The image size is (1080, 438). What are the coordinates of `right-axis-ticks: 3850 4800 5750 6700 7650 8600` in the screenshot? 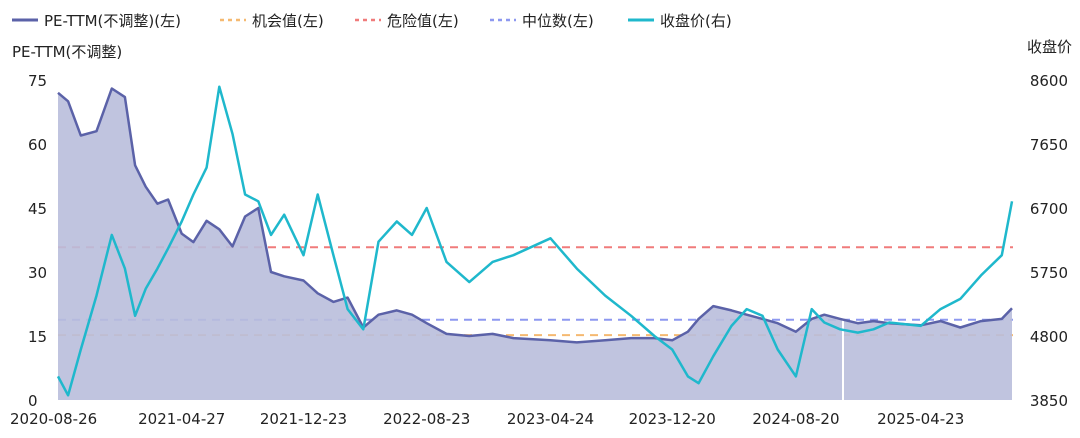 It's located at (1049, 241).